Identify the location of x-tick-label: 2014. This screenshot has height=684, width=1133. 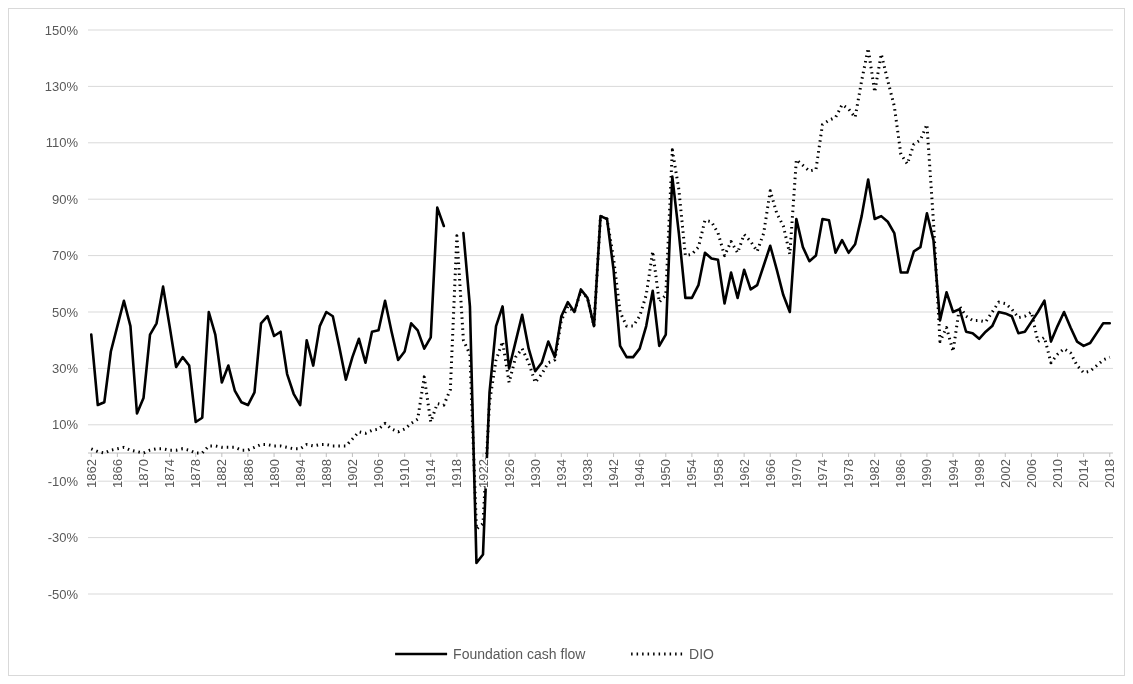
(1084, 473).